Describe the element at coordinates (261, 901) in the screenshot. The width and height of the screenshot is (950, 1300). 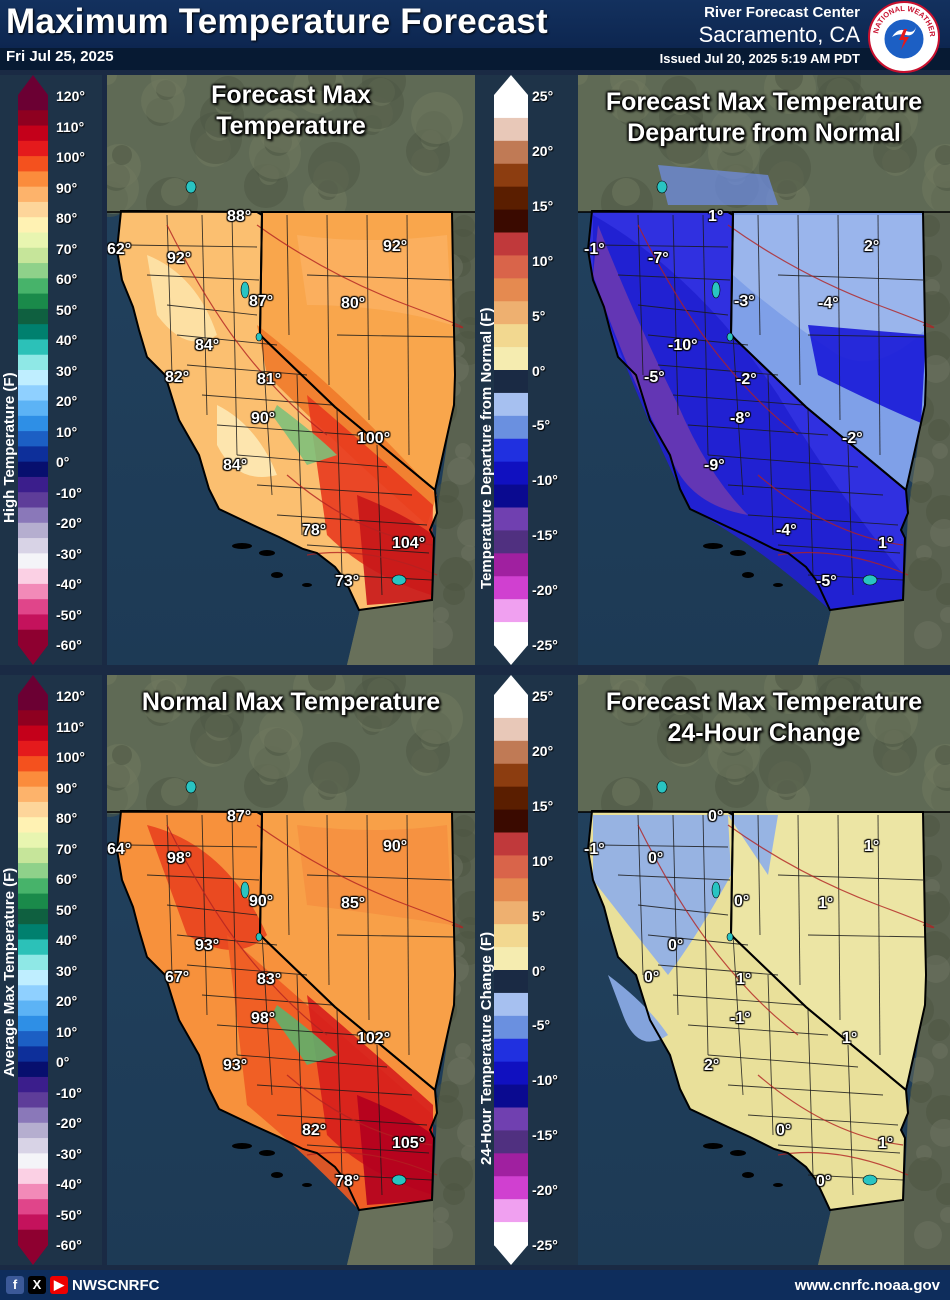
I see `normal-value-label: 90°` at that location.